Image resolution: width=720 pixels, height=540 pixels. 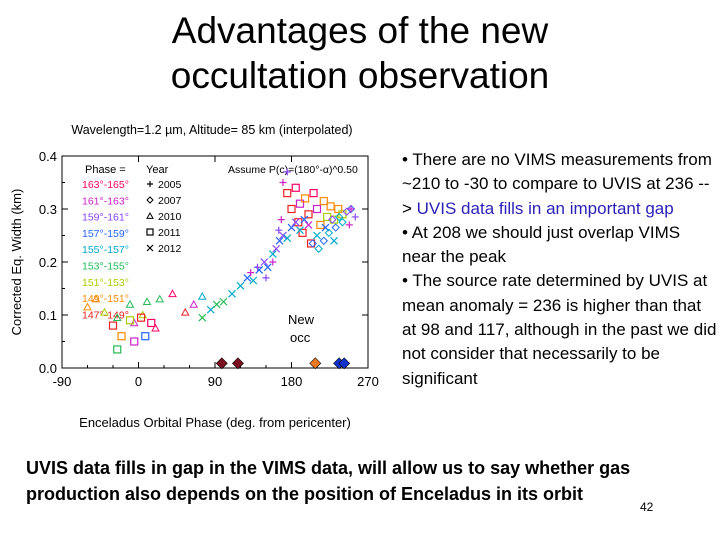 I want to click on legend-phase-entry: 157°-159°, so click(x=105, y=234).